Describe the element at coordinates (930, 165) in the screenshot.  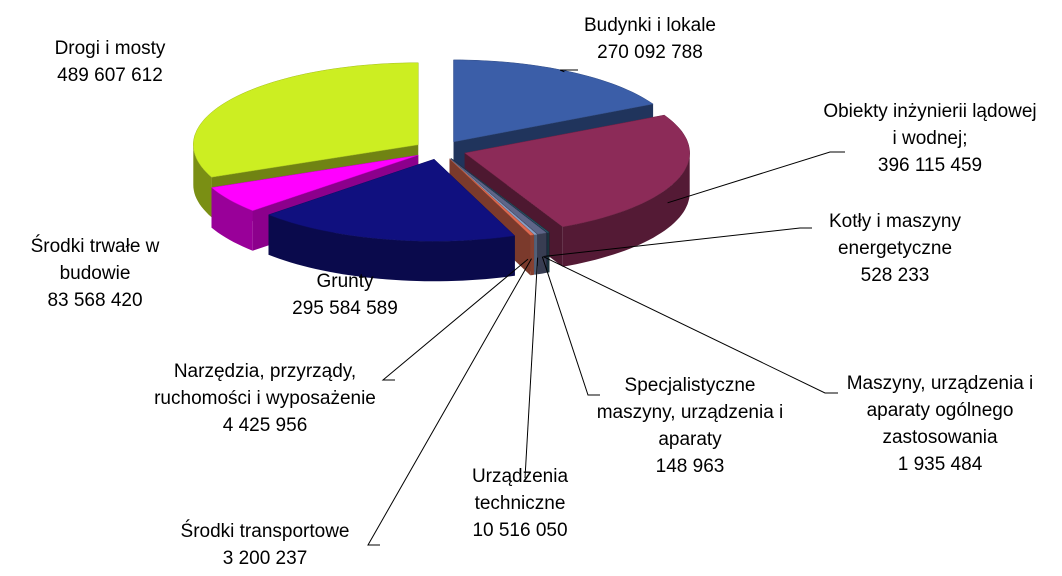
I see `value-label: 396 115 459` at that location.